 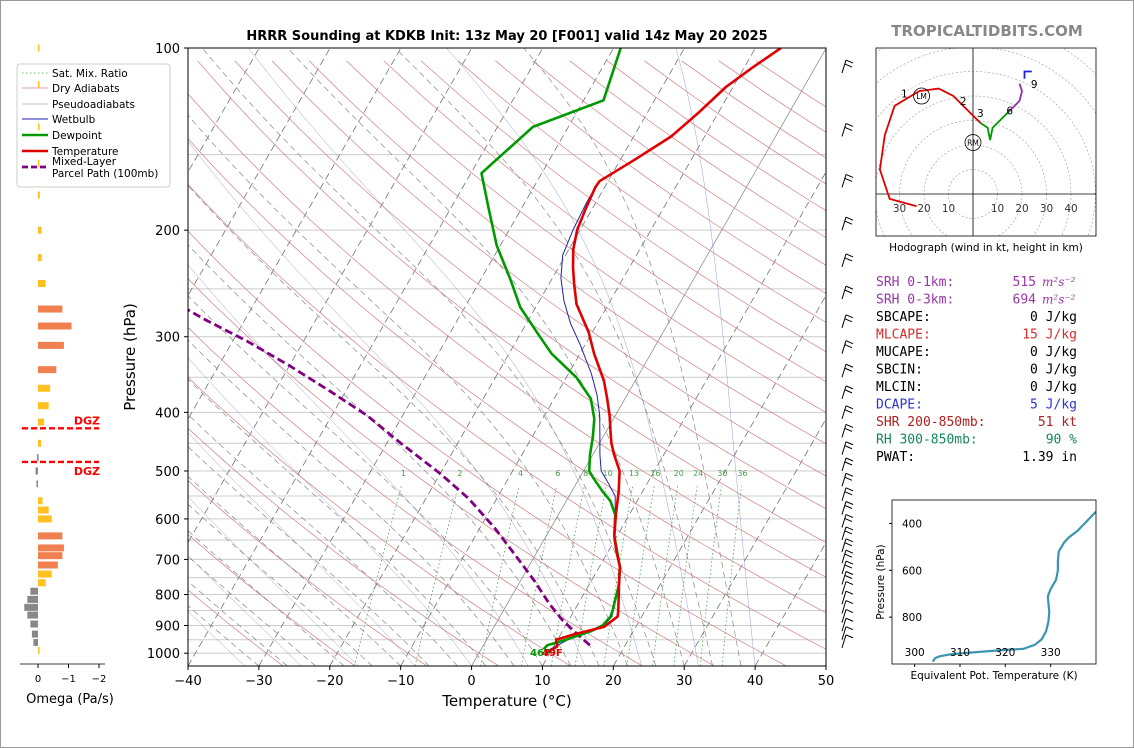 I want to click on index-label: SHR 200-850mb:, so click(x=931, y=422).